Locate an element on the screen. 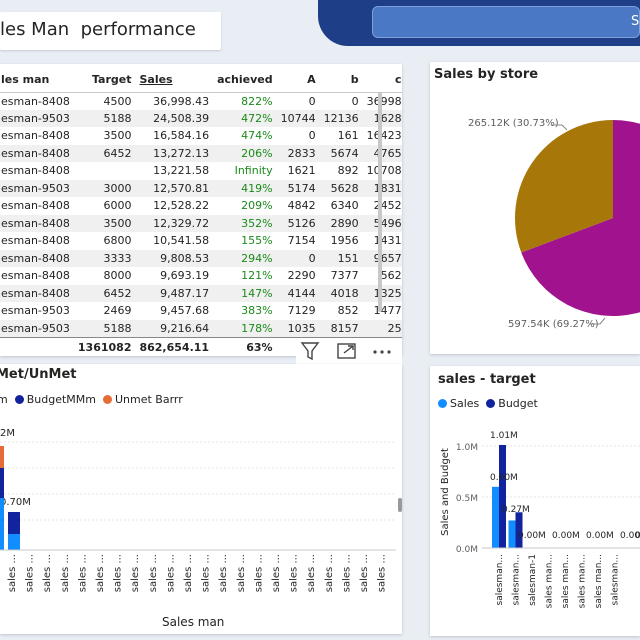 This screenshot has width=640, height=640. table-cell: 12,329.72 is located at coordinates (174, 223).